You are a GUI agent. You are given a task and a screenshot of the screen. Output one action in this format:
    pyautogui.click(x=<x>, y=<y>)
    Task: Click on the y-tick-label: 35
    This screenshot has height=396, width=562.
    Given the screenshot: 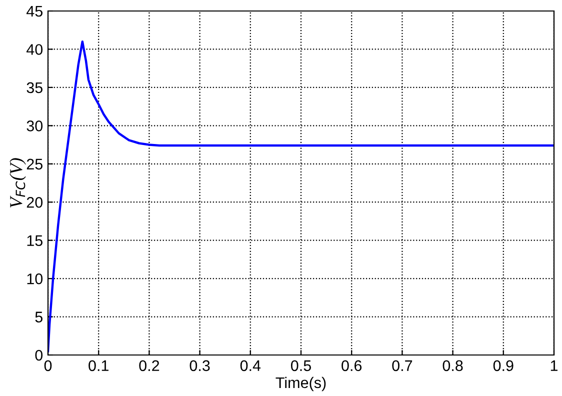 What is the action you would take?
    pyautogui.click(x=34, y=88)
    